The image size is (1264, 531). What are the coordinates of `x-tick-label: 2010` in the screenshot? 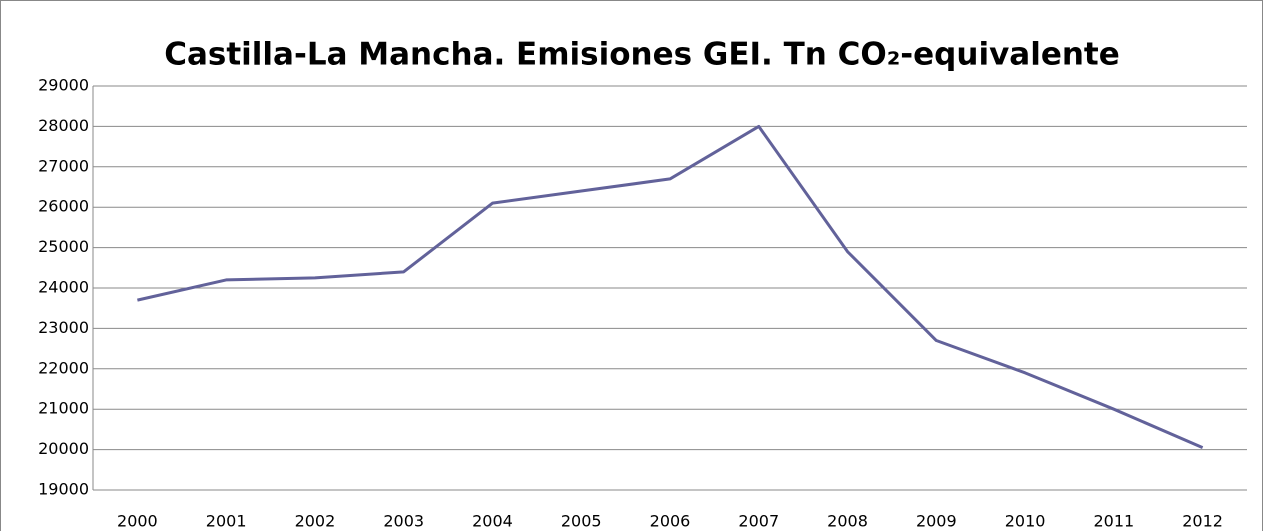 It's located at (1025, 521).